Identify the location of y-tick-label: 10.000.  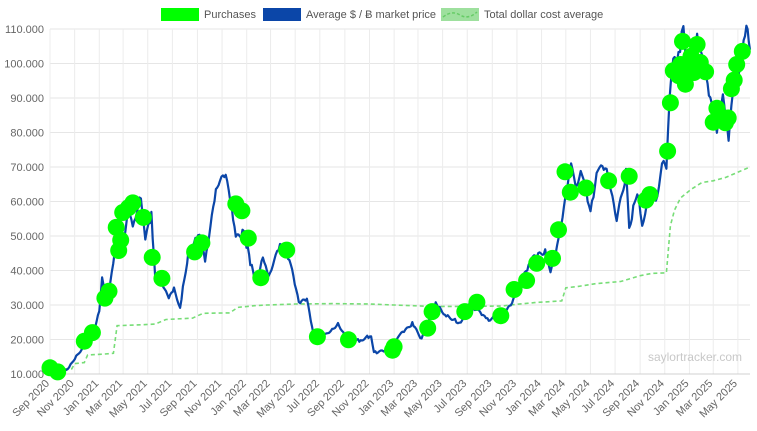
(27, 375).